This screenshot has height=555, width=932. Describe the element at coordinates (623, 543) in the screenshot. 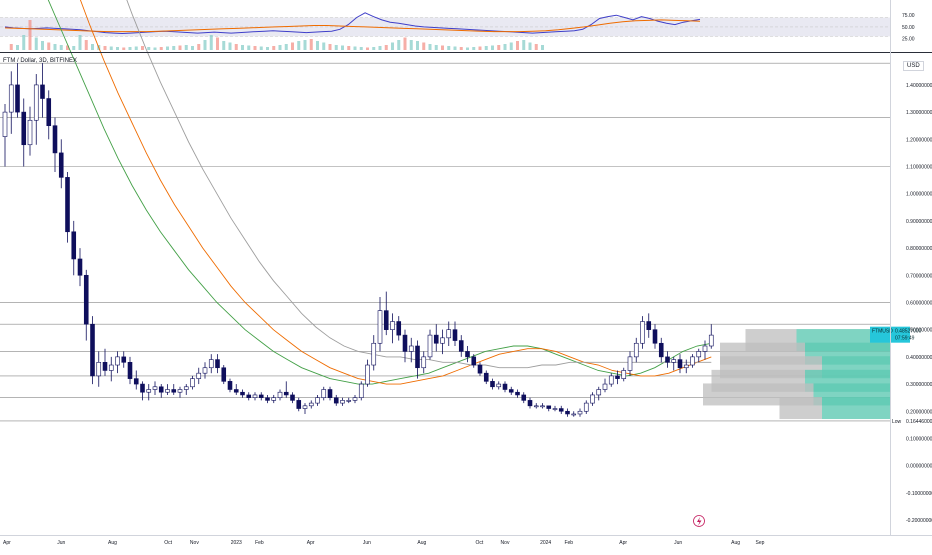

I see `time-tick-label: Apr` at that location.